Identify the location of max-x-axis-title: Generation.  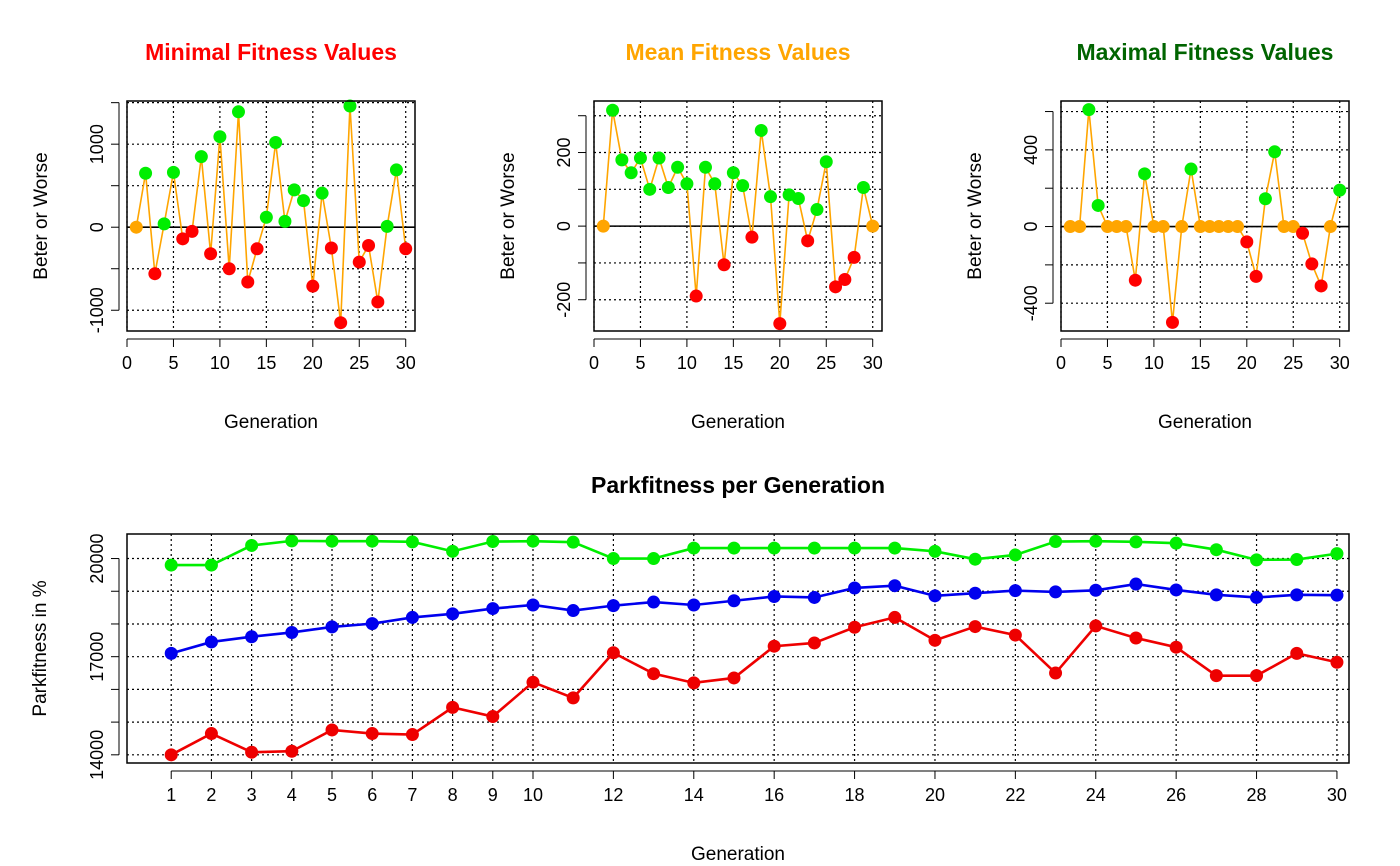
(1205, 422).